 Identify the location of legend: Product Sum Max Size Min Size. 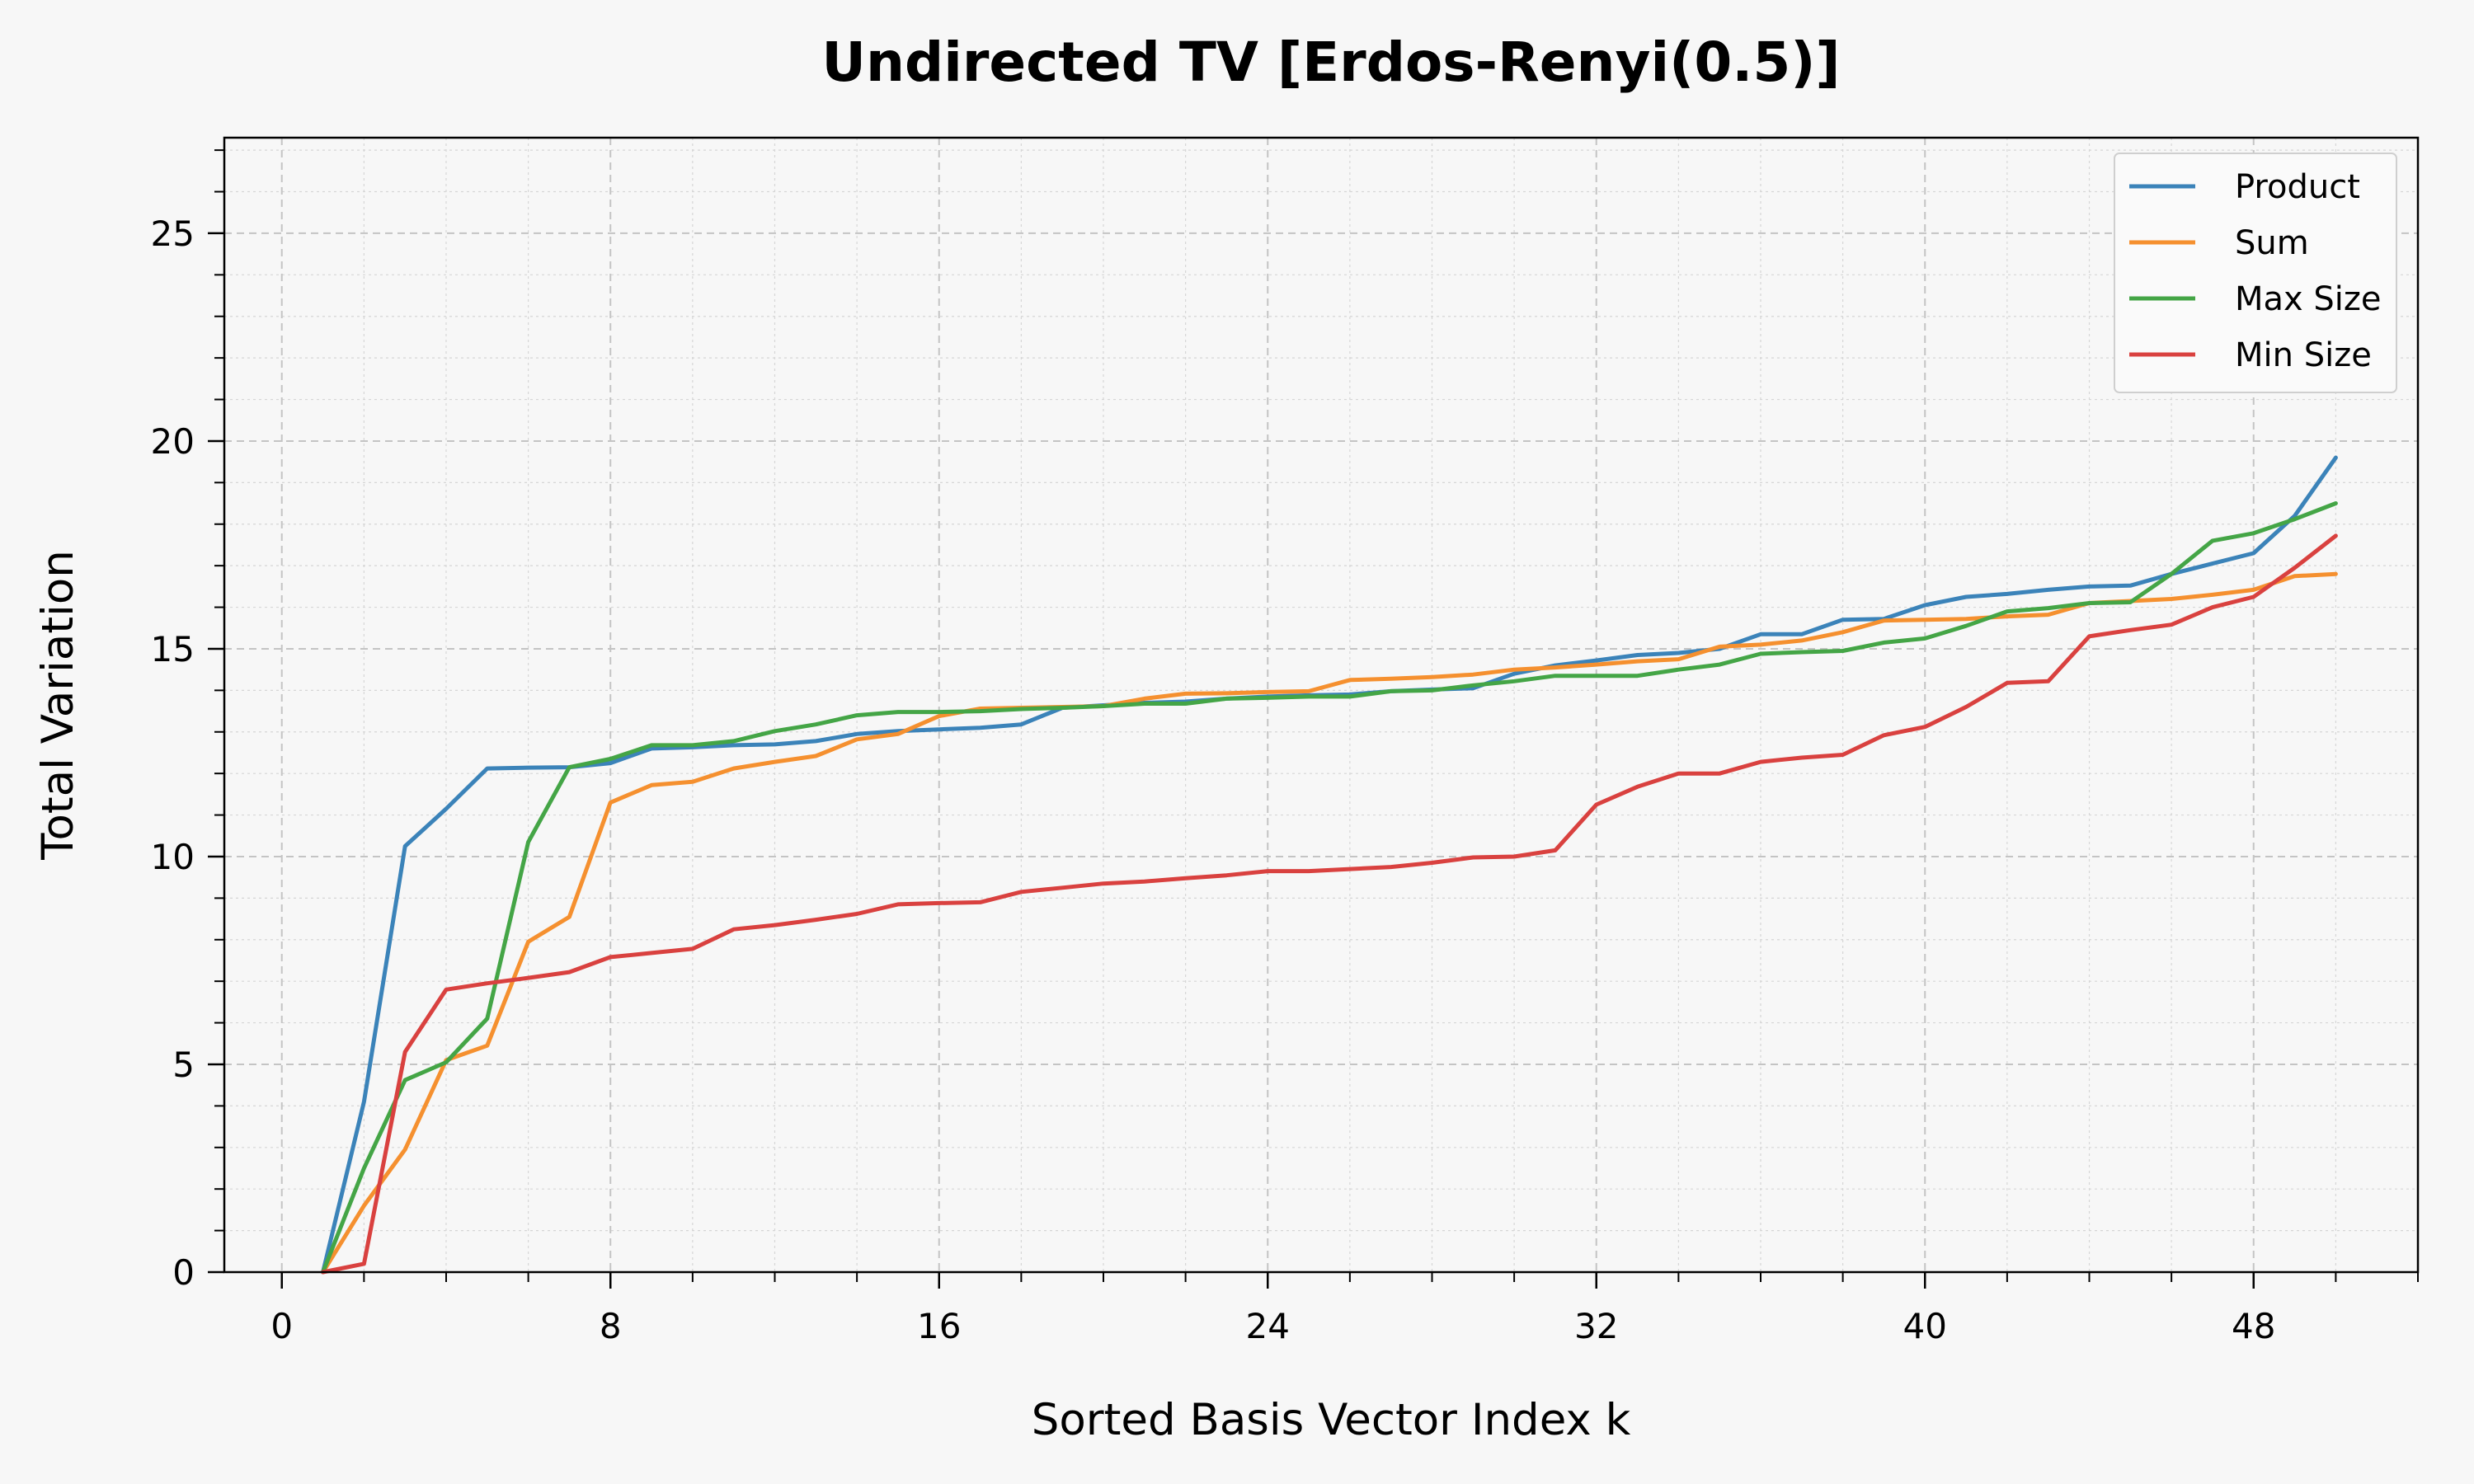
(2255, 273).